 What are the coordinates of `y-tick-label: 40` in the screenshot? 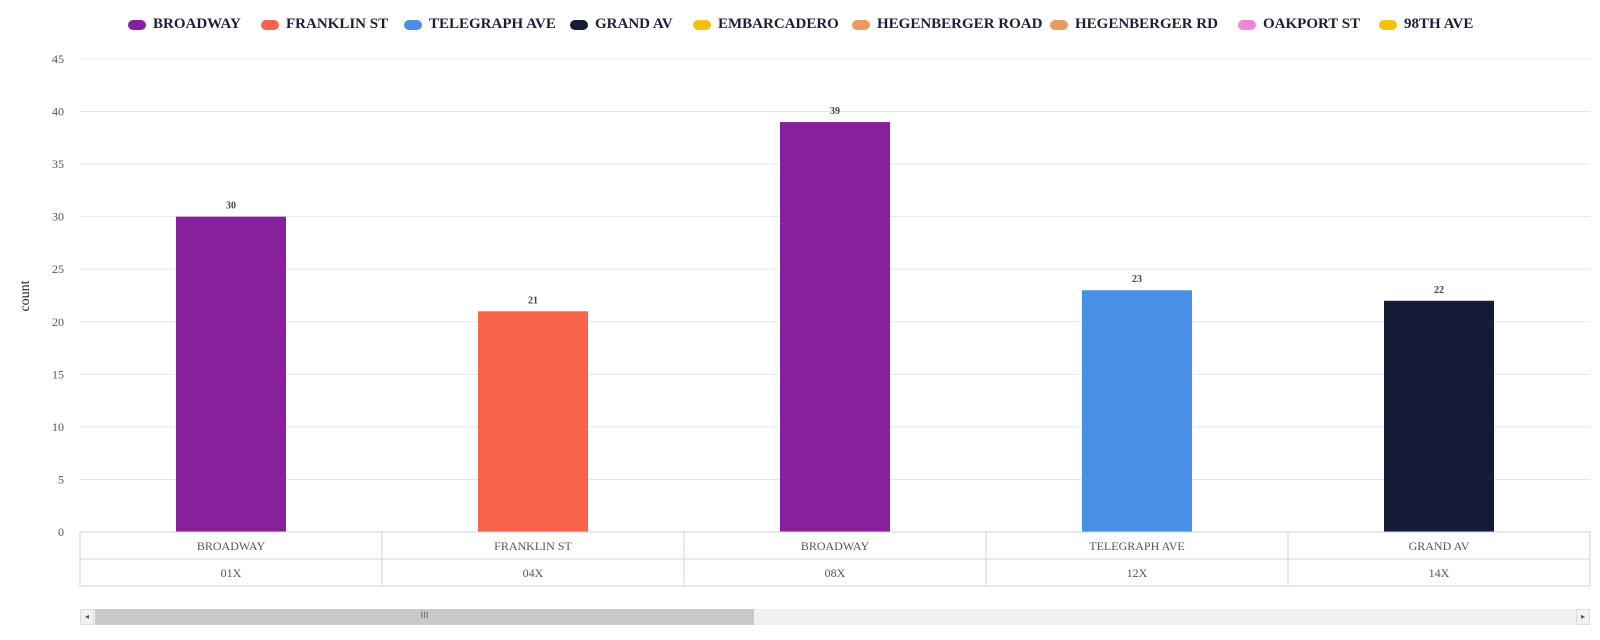 It's located at (58, 112).